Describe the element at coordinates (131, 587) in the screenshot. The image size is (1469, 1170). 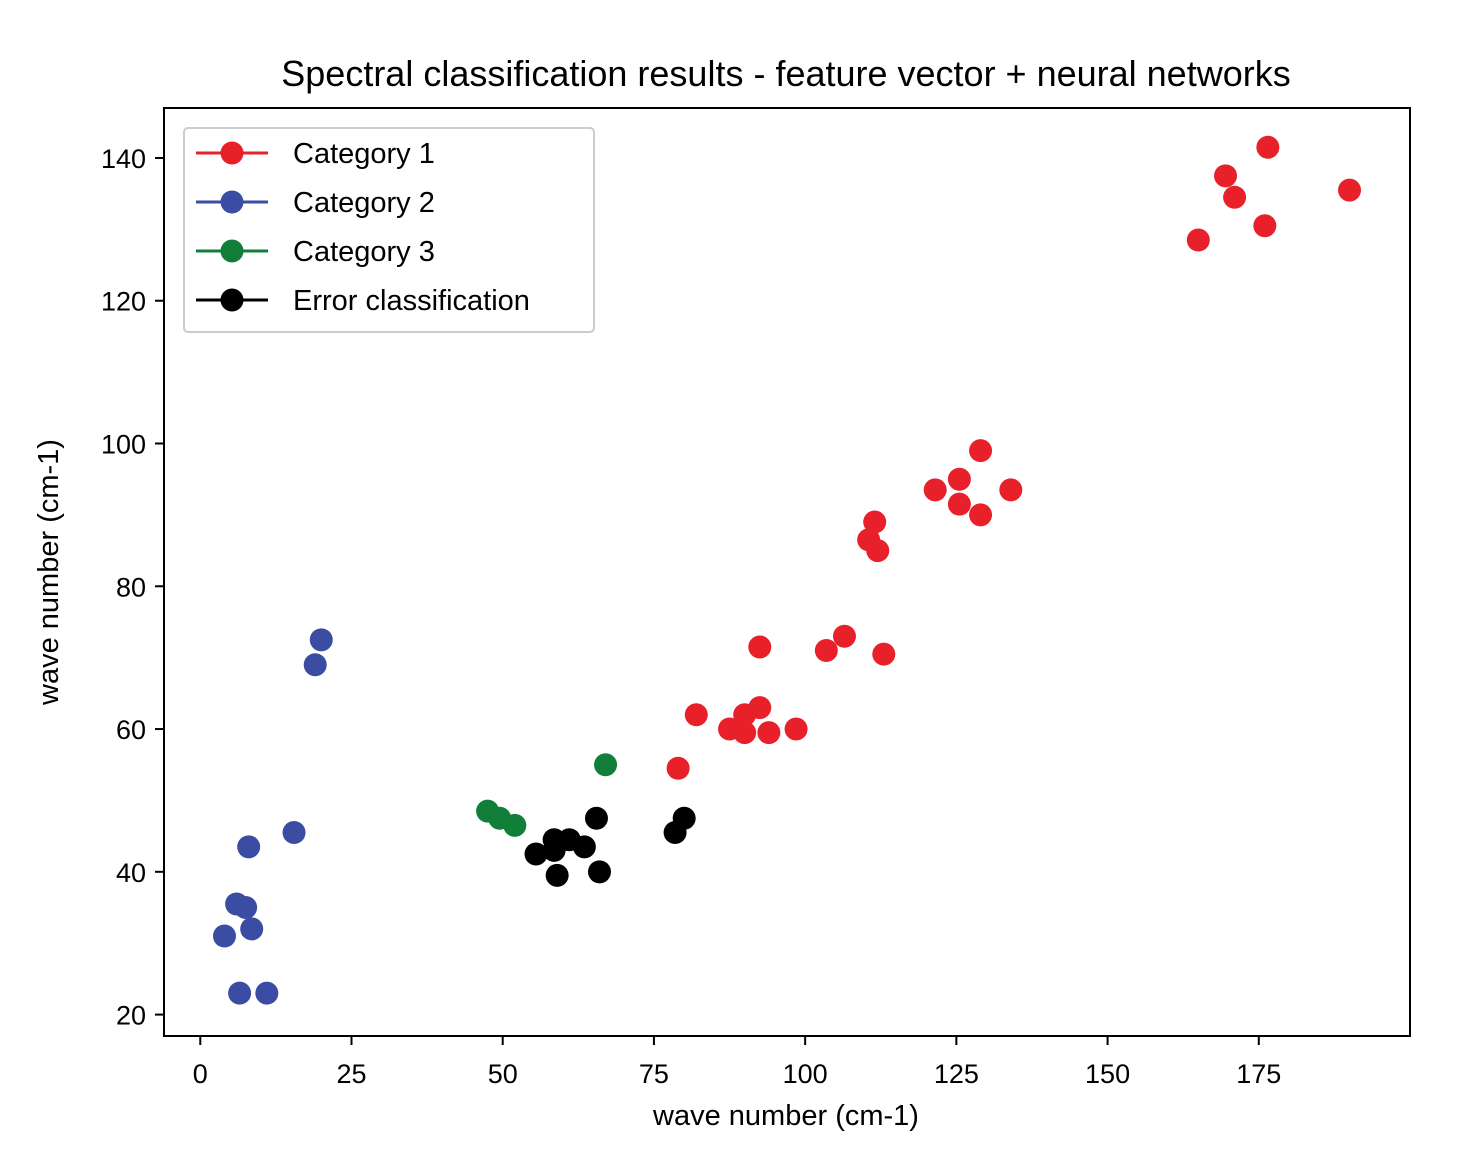
I see `y-tick-label: 80` at that location.